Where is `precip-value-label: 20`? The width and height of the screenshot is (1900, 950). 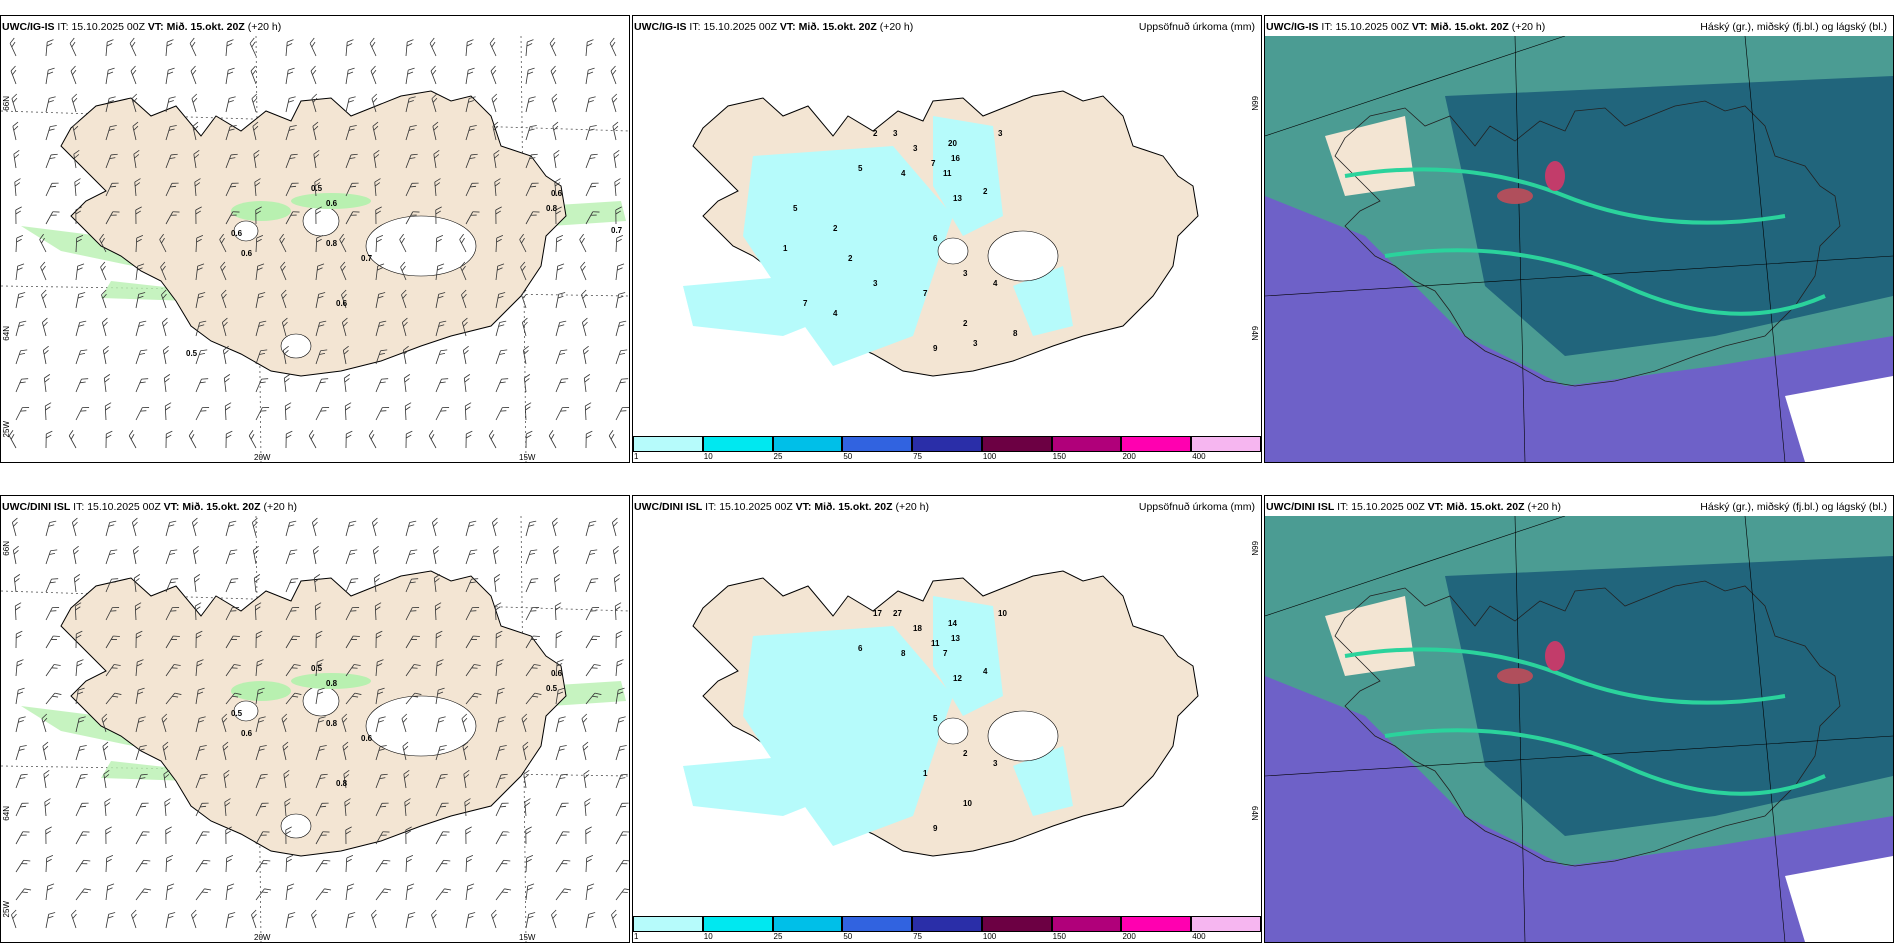 precip-value-label: 20 is located at coordinates (952, 143).